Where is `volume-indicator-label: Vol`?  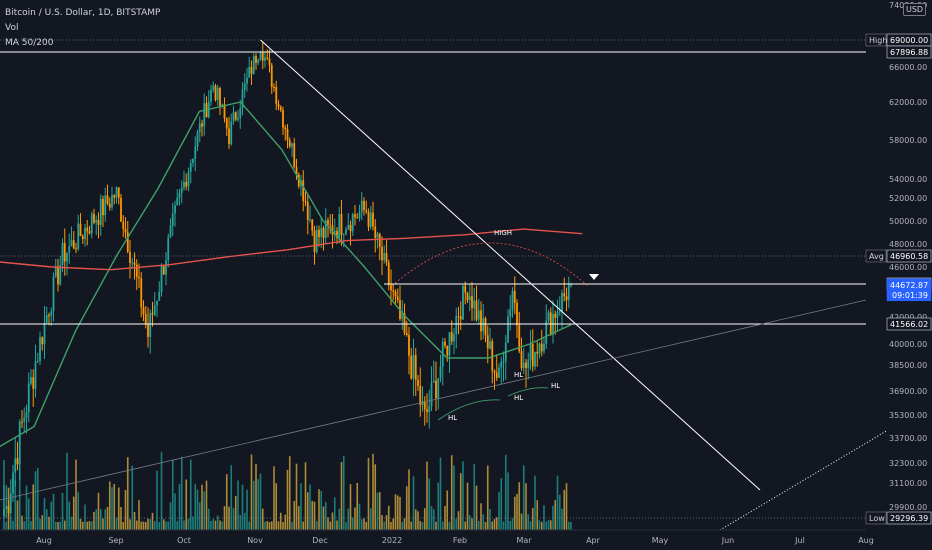
volume-indicator-label: Vol is located at coordinates (12, 28).